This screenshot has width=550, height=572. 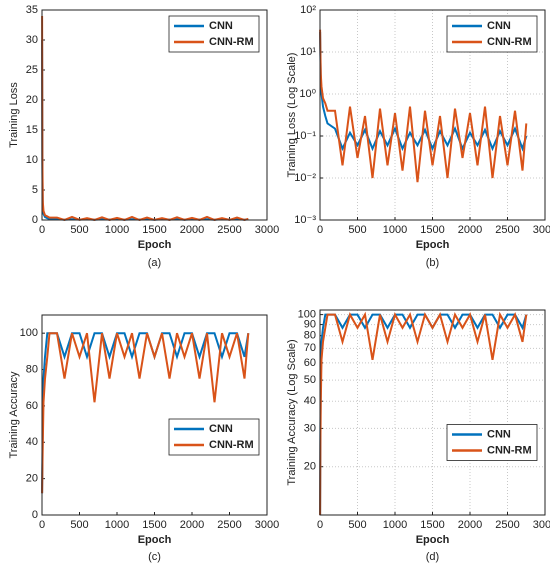 I want to click on plot-area, so click(x=154, y=415).